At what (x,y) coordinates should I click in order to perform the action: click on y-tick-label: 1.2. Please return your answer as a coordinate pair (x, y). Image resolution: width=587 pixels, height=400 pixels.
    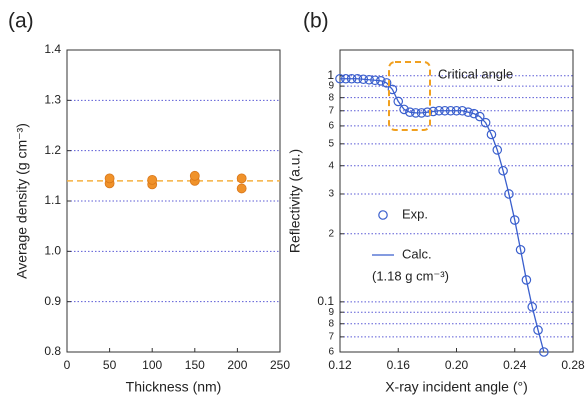
    Looking at the image, I should click on (52, 150).